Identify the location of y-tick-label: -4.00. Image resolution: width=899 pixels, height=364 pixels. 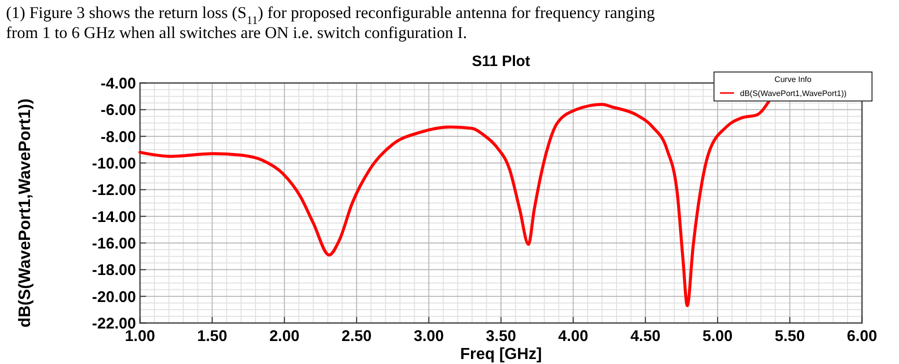
(118, 84).